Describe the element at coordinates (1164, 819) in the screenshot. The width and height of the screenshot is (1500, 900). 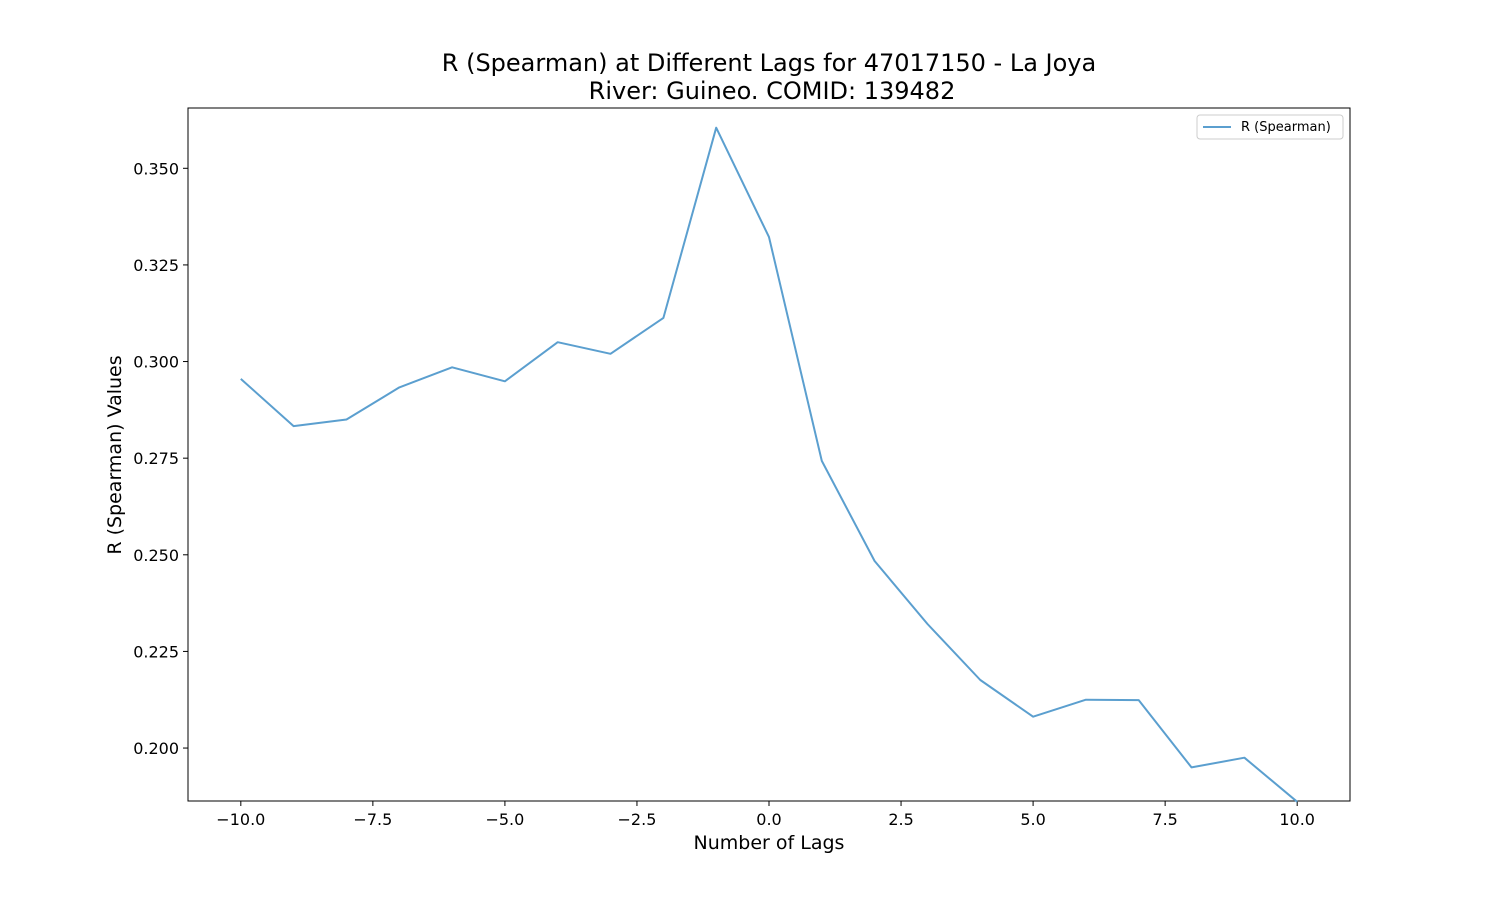
I see `x-tick-label: 7.5` at that location.